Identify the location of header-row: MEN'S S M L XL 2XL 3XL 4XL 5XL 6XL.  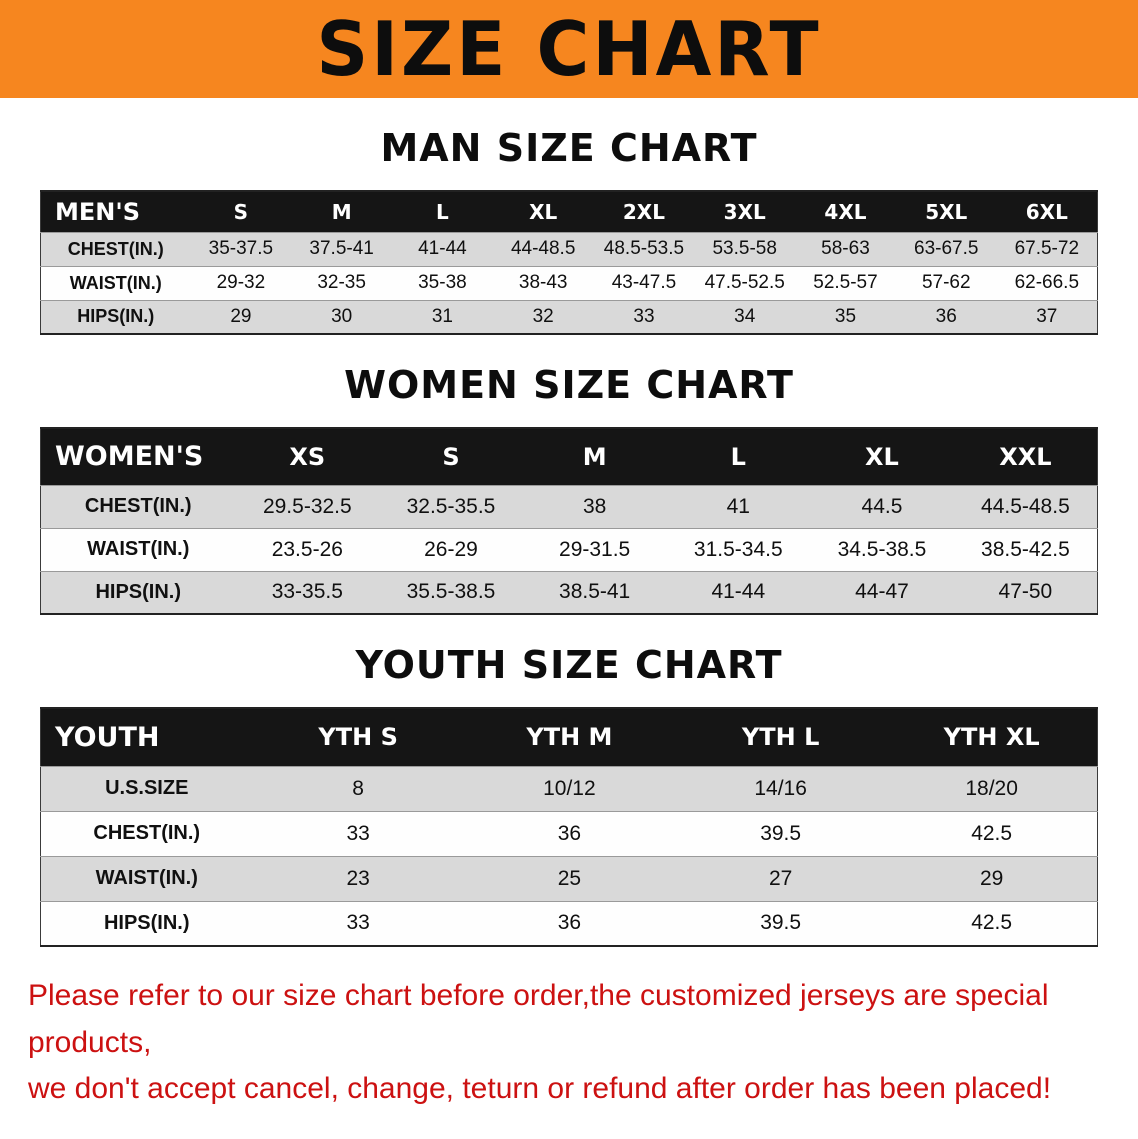
(569, 211).